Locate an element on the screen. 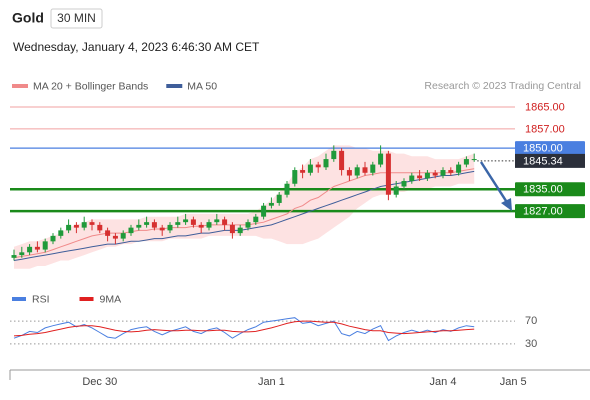  level-label: 1857.00 is located at coordinates (545, 129).